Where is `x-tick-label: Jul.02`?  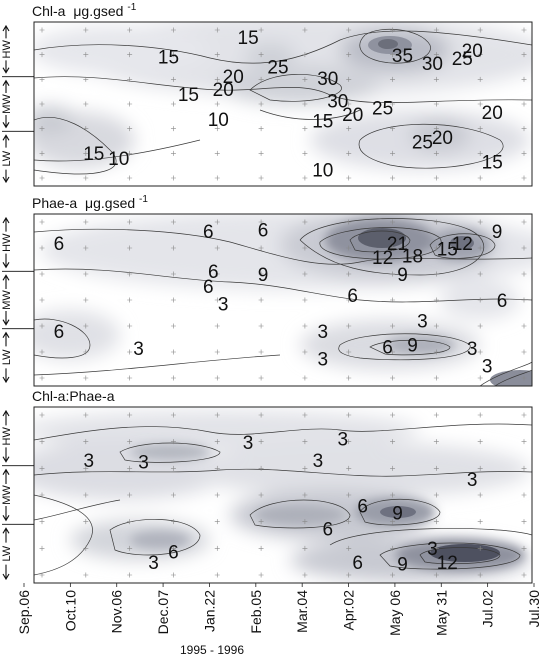 x-tick-label: Jul.02 is located at coordinates (488, 609).